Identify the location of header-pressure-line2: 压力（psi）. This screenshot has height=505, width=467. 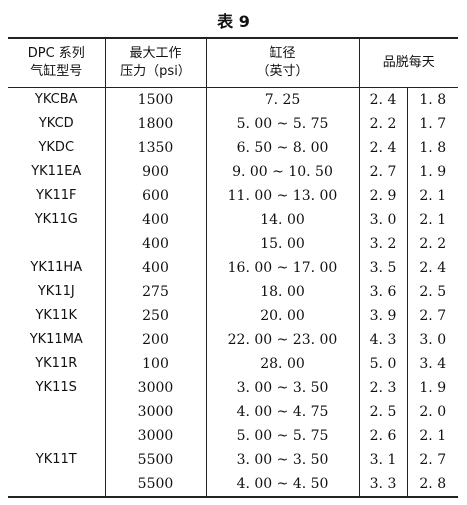
(155, 71).